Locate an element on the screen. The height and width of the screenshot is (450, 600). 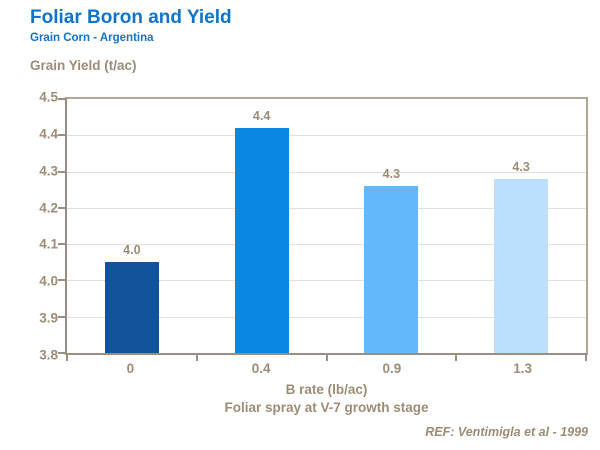
y-axis-title: Grain Yield (t/ac) is located at coordinates (83, 65).